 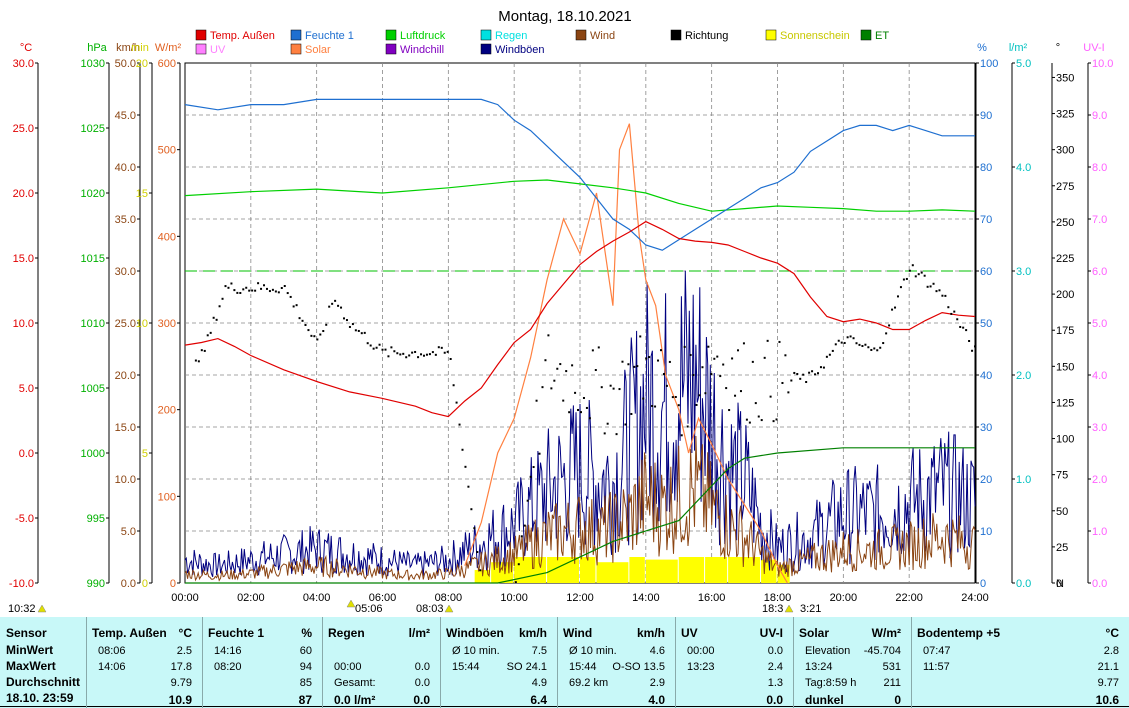 I want to click on axis-tick-label: 100, so click(x=989, y=64).